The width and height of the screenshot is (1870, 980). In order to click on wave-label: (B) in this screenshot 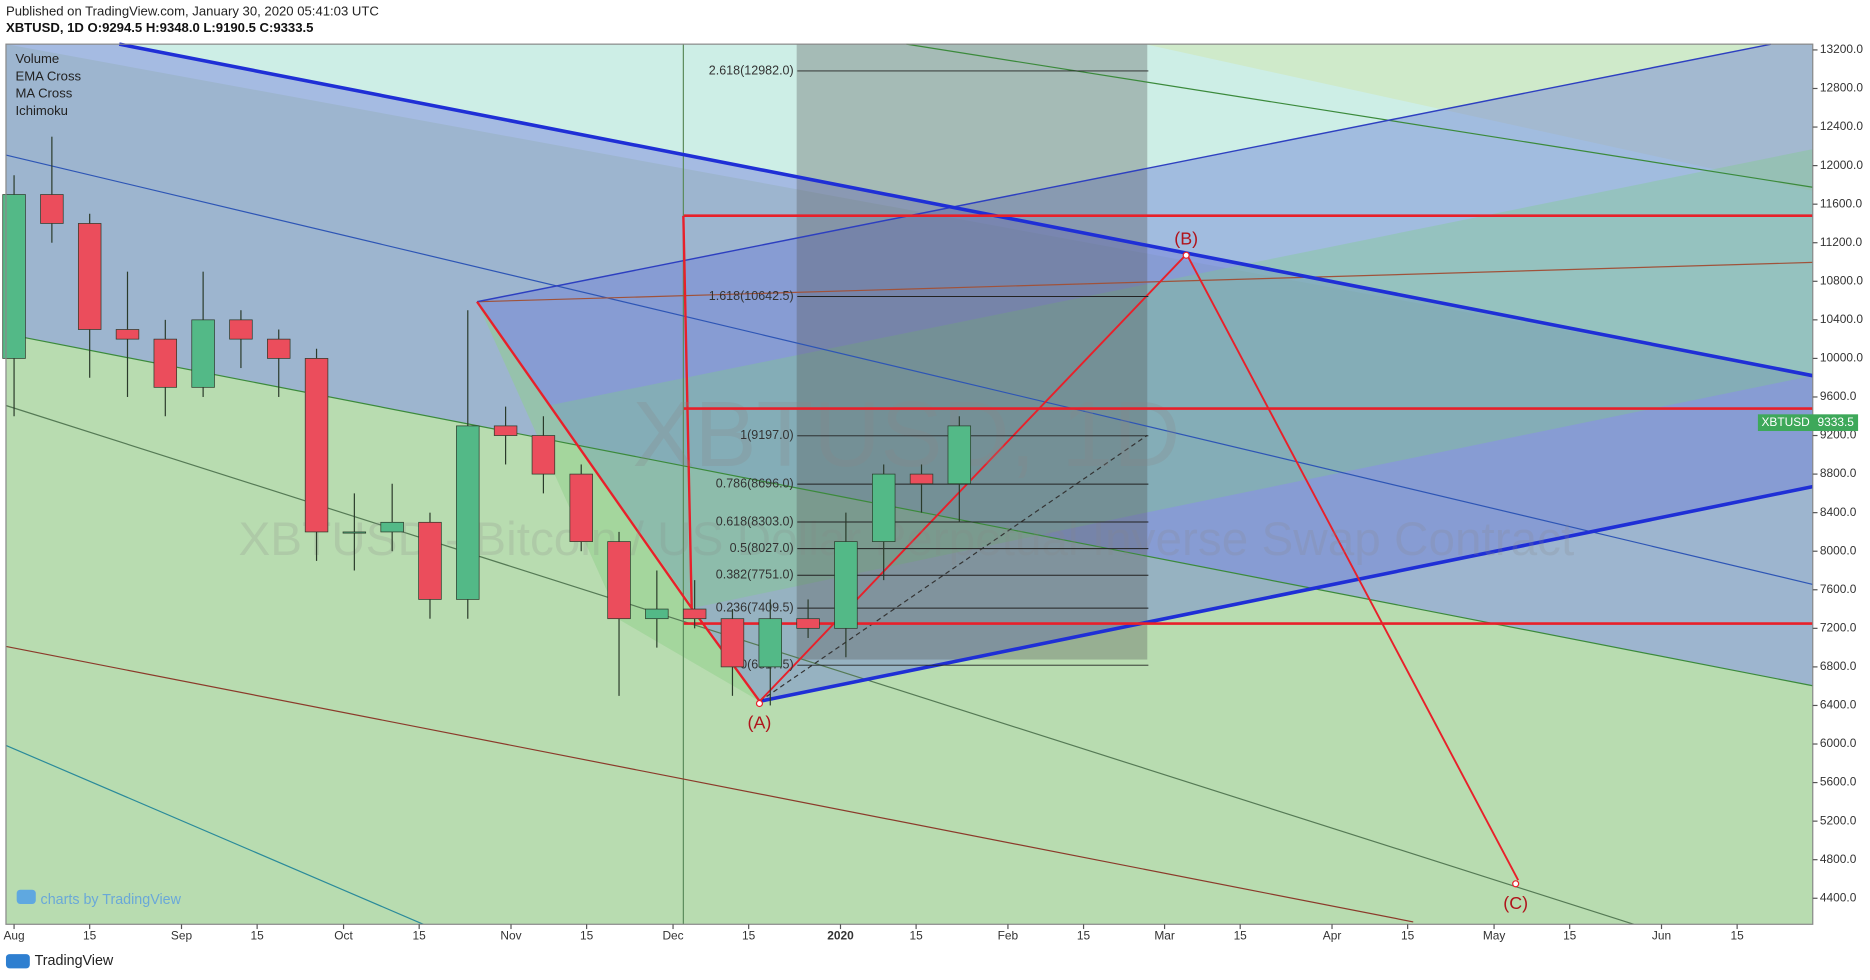, I will do `click(1186, 238)`.